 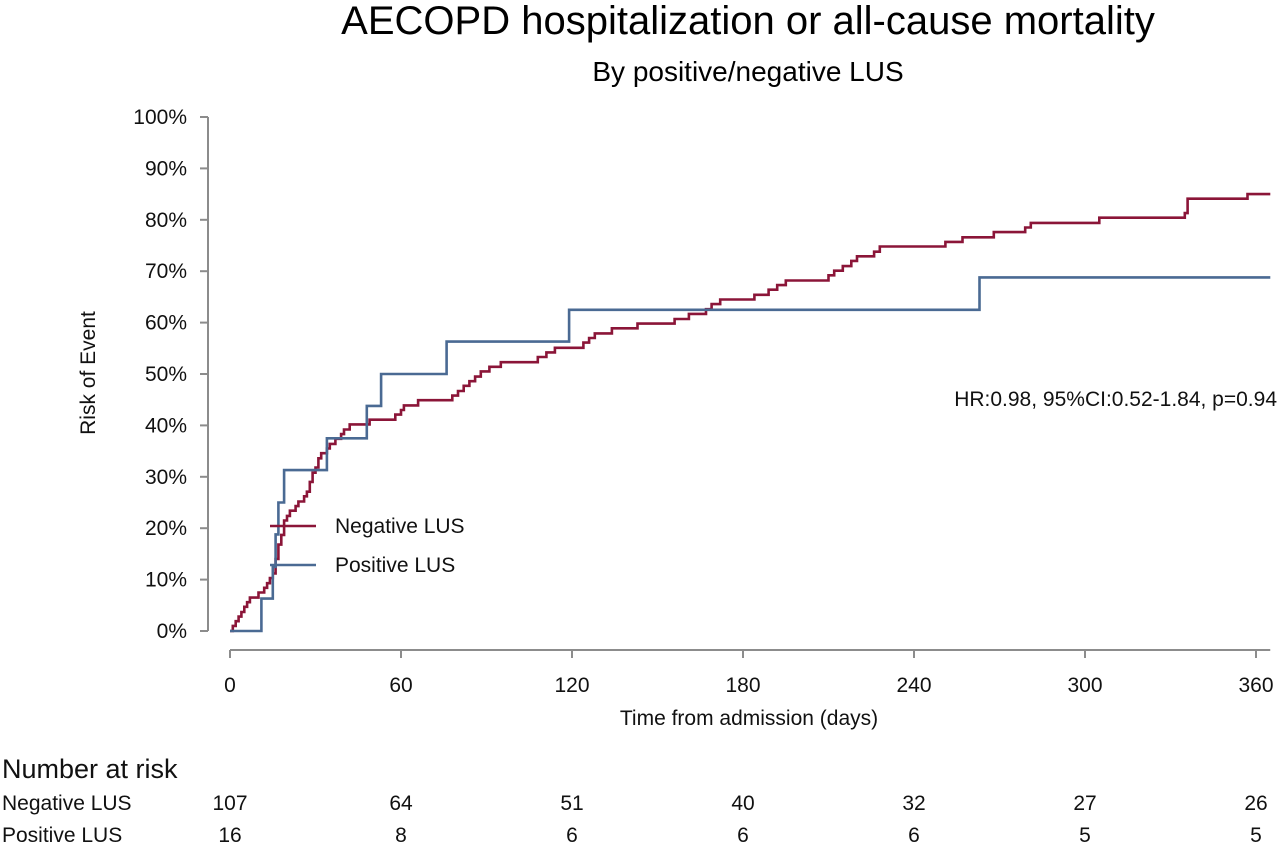 What do you see at coordinates (172, 631) in the screenshot?
I see `y-tick-label: 0%` at bounding box center [172, 631].